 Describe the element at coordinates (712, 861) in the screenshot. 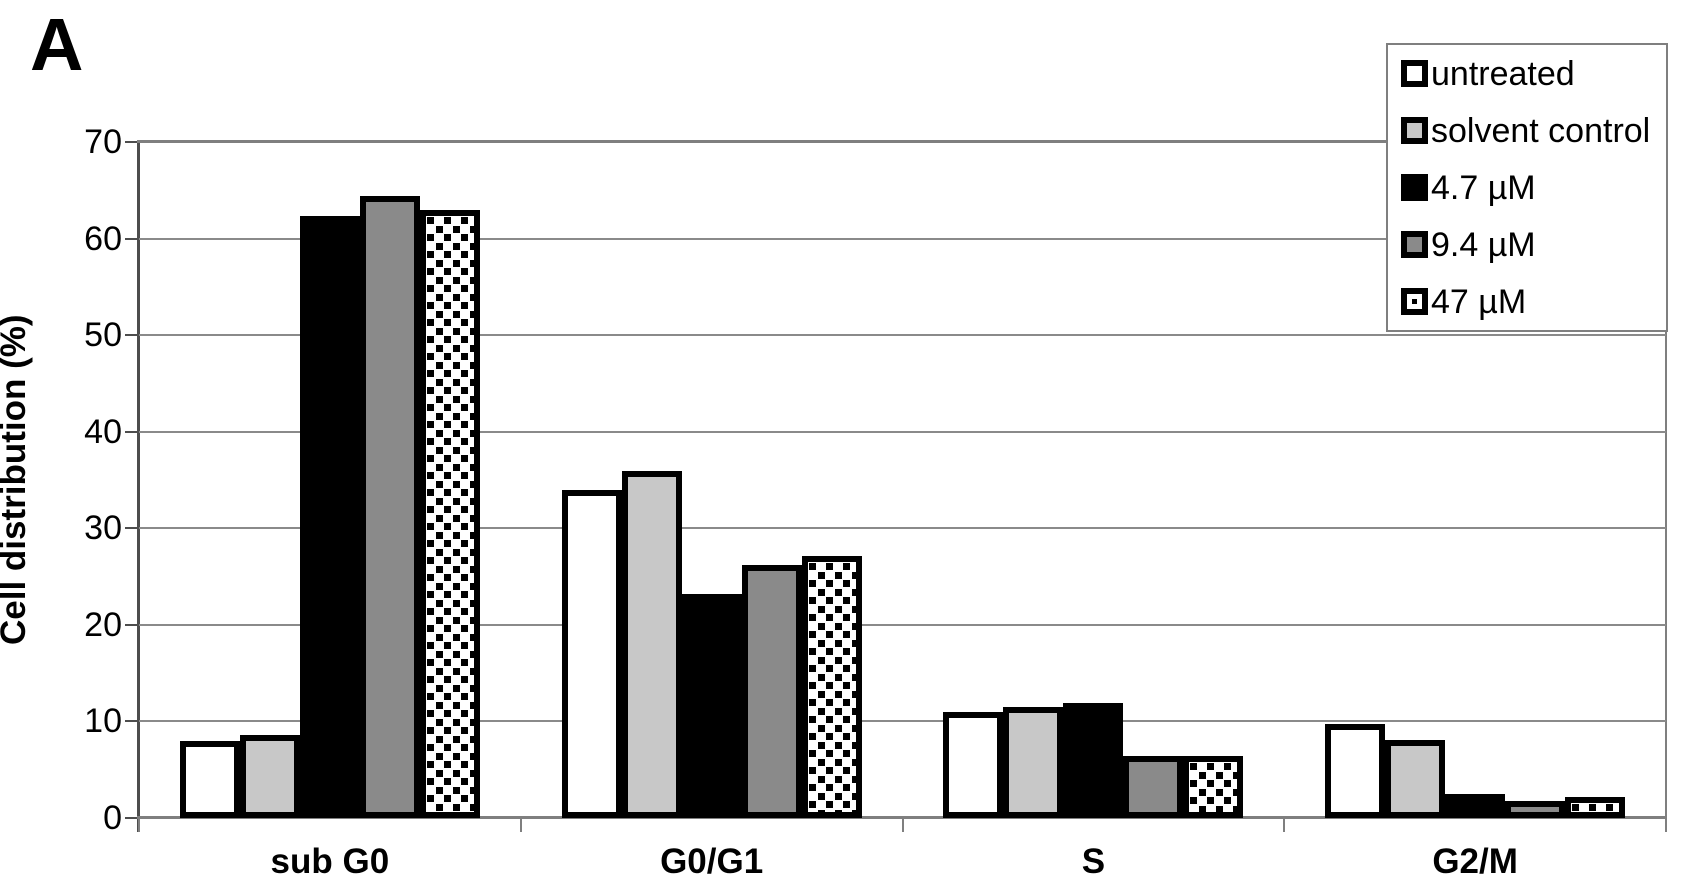

I see `x-label-g0-g1: G0/G1` at that location.